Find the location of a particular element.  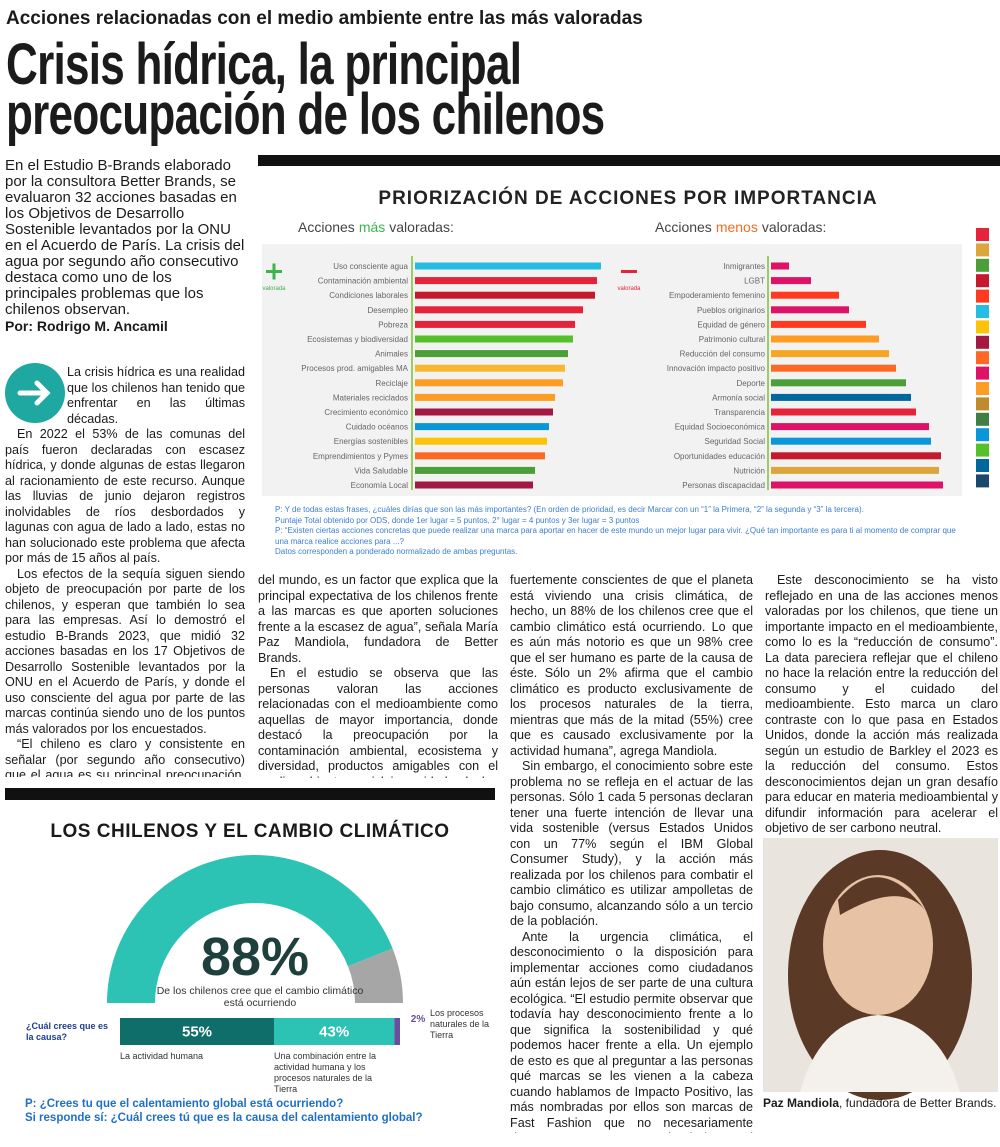

section-rule is located at coordinates (250, 794).